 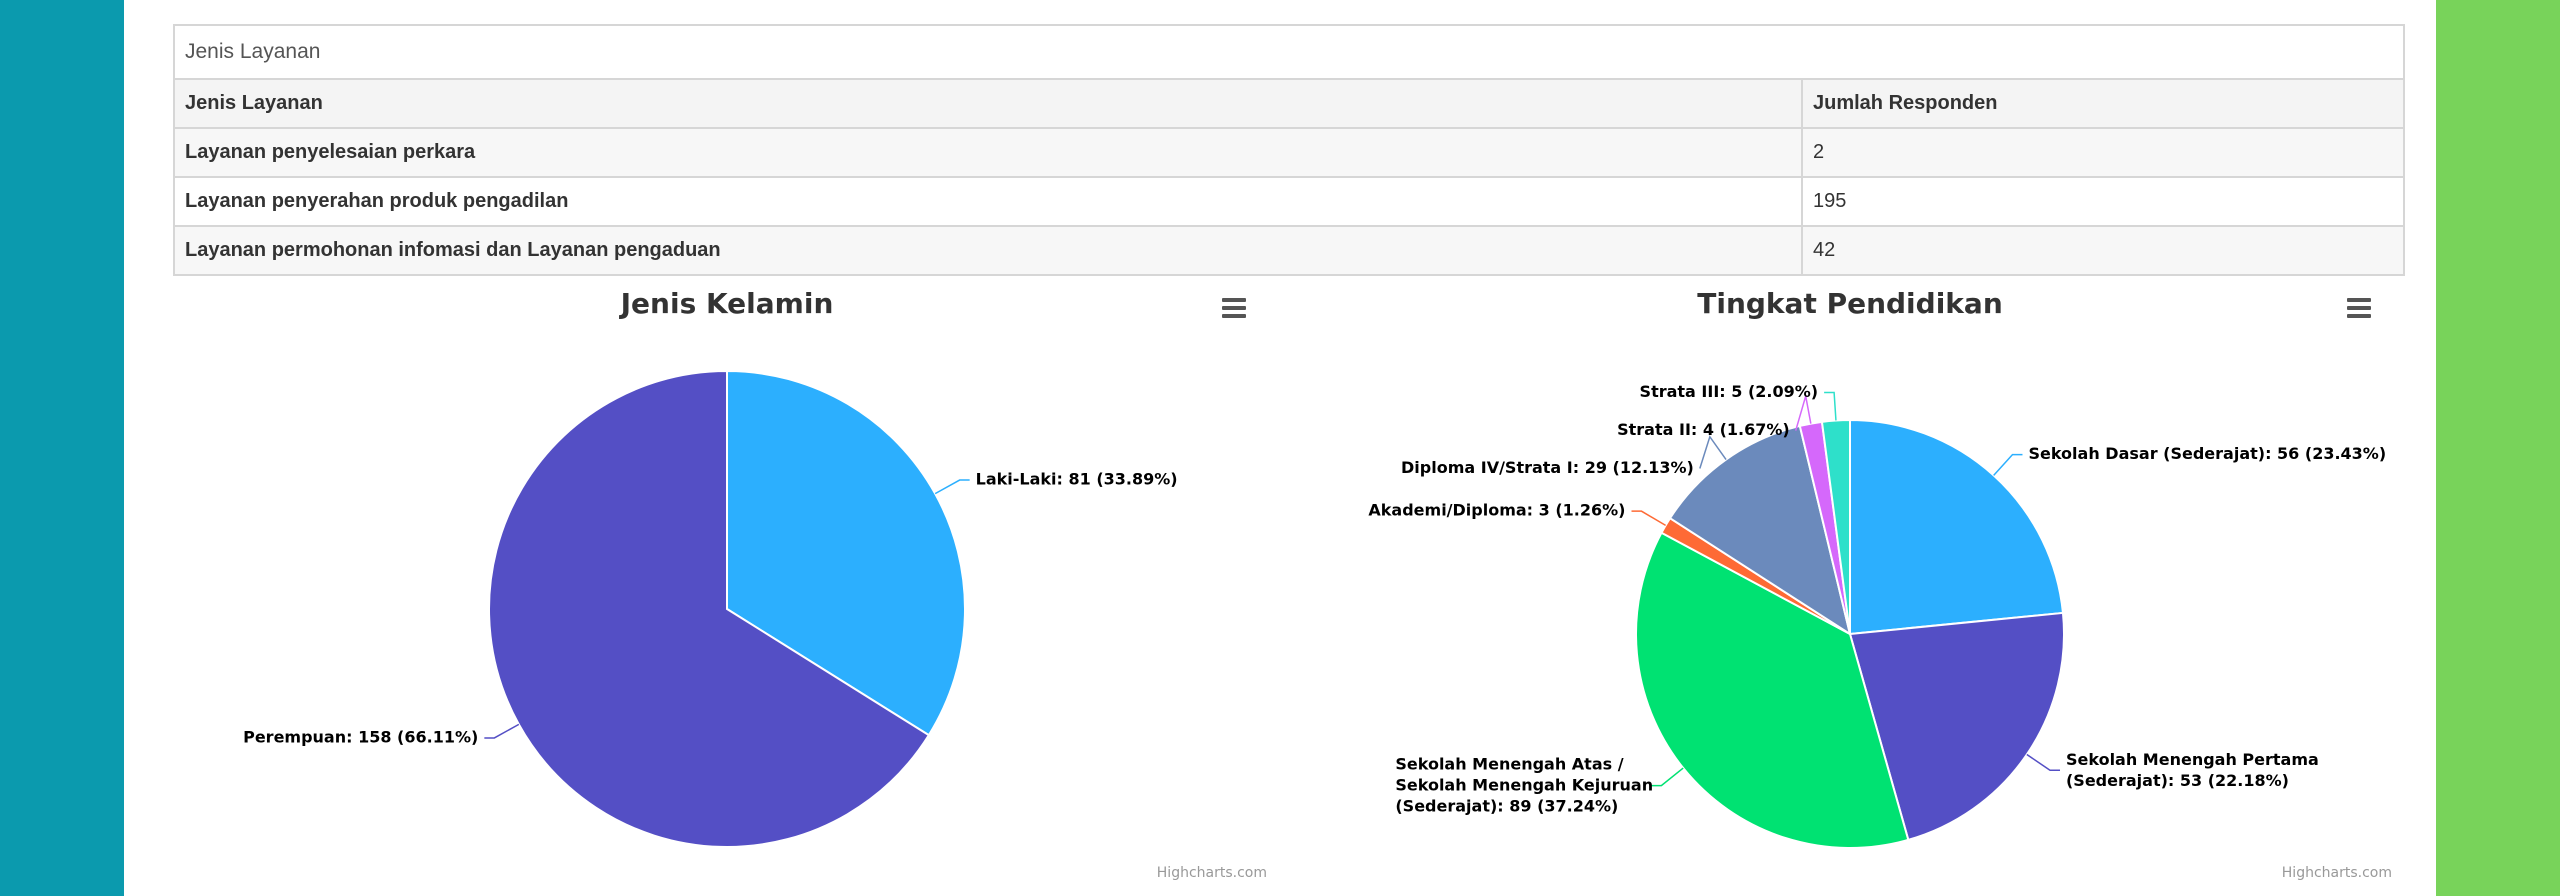 I want to click on column-header: Jumlah Responden, so click(x=2103, y=103).